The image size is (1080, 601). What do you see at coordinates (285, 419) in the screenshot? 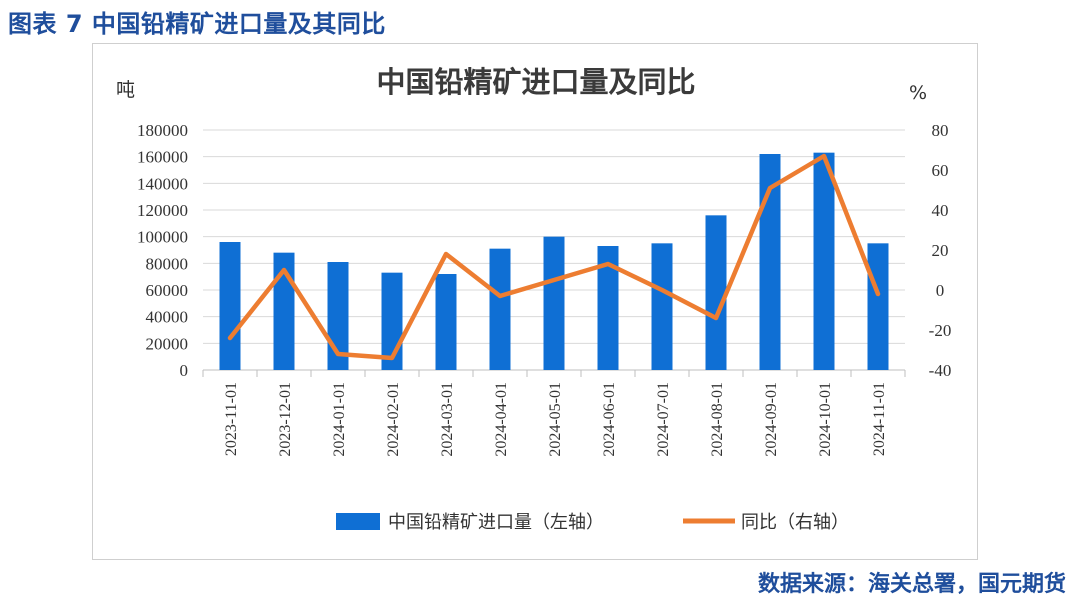
I see `x-tick-label: 2023-12-01` at bounding box center [285, 419].